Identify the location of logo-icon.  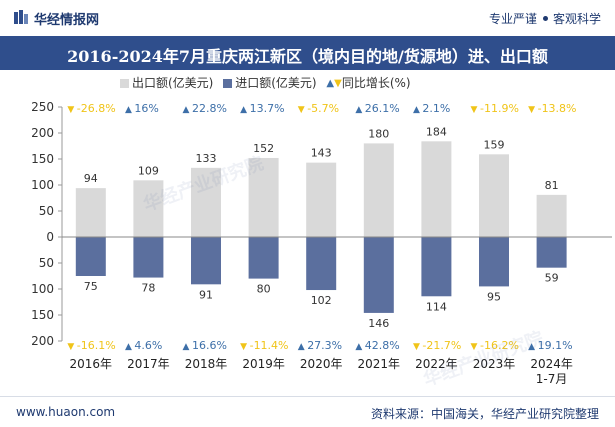
(21, 17).